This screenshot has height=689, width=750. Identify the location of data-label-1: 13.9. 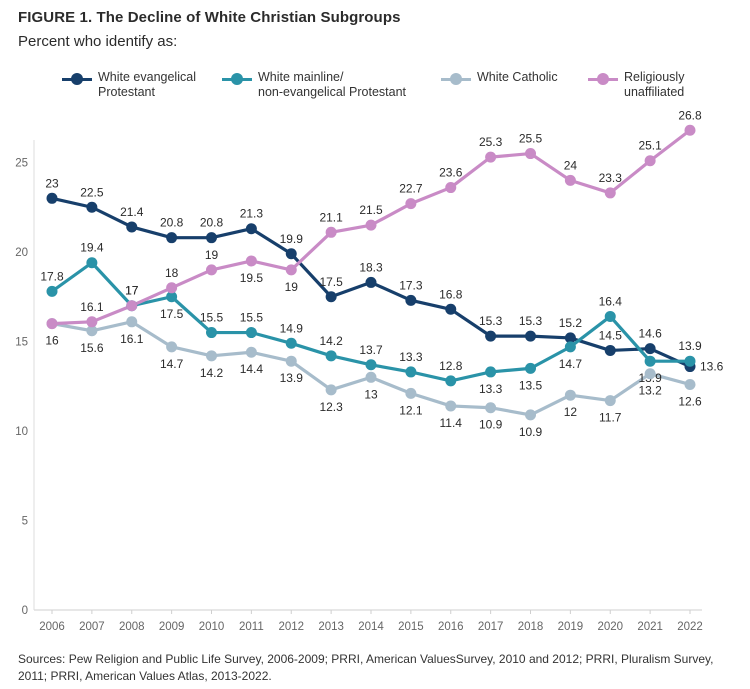
(690, 346).